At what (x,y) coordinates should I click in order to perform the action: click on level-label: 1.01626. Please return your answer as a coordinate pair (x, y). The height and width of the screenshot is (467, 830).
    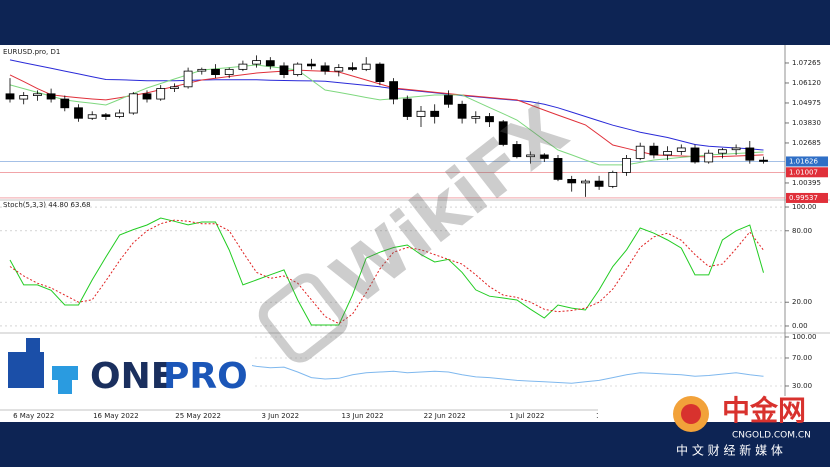
    Looking at the image, I should click on (803, 161).